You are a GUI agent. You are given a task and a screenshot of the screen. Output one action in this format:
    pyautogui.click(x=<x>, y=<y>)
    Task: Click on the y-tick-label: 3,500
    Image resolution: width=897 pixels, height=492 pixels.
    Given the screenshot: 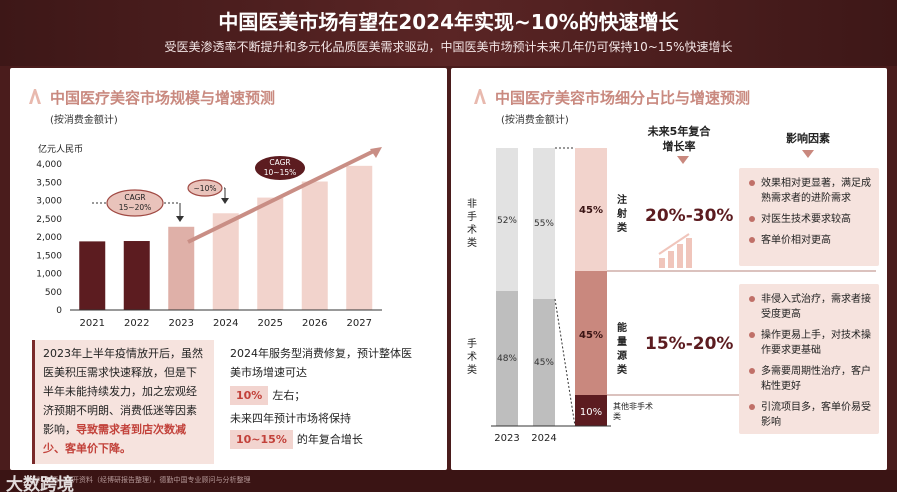 What is the action you would take?
    pyautogui.click(x=49, y=183)
    